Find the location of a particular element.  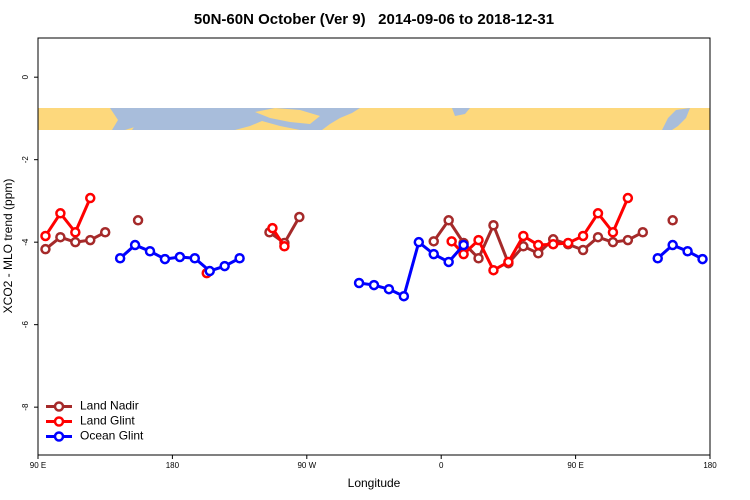

y-tick-label: -8 is located at coordinates (25, 407).